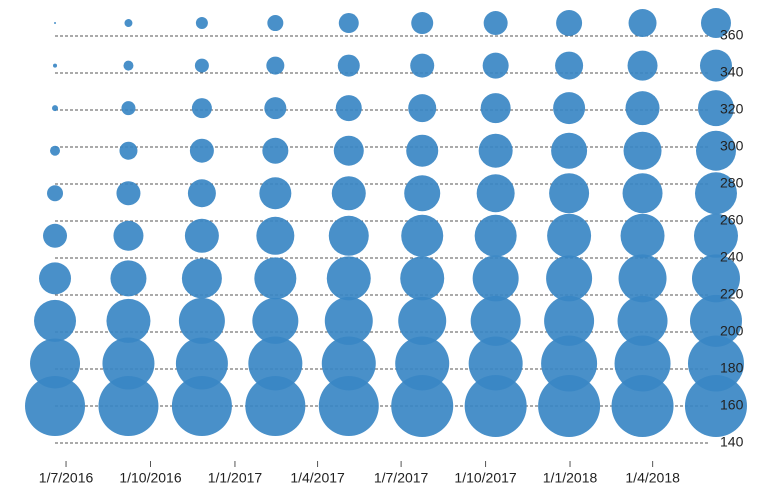 This screenshot has width=778, height=500. Describe the element at coordinates (732, 146) in the screenshot. I see `y-tick-label: 300` at that location.